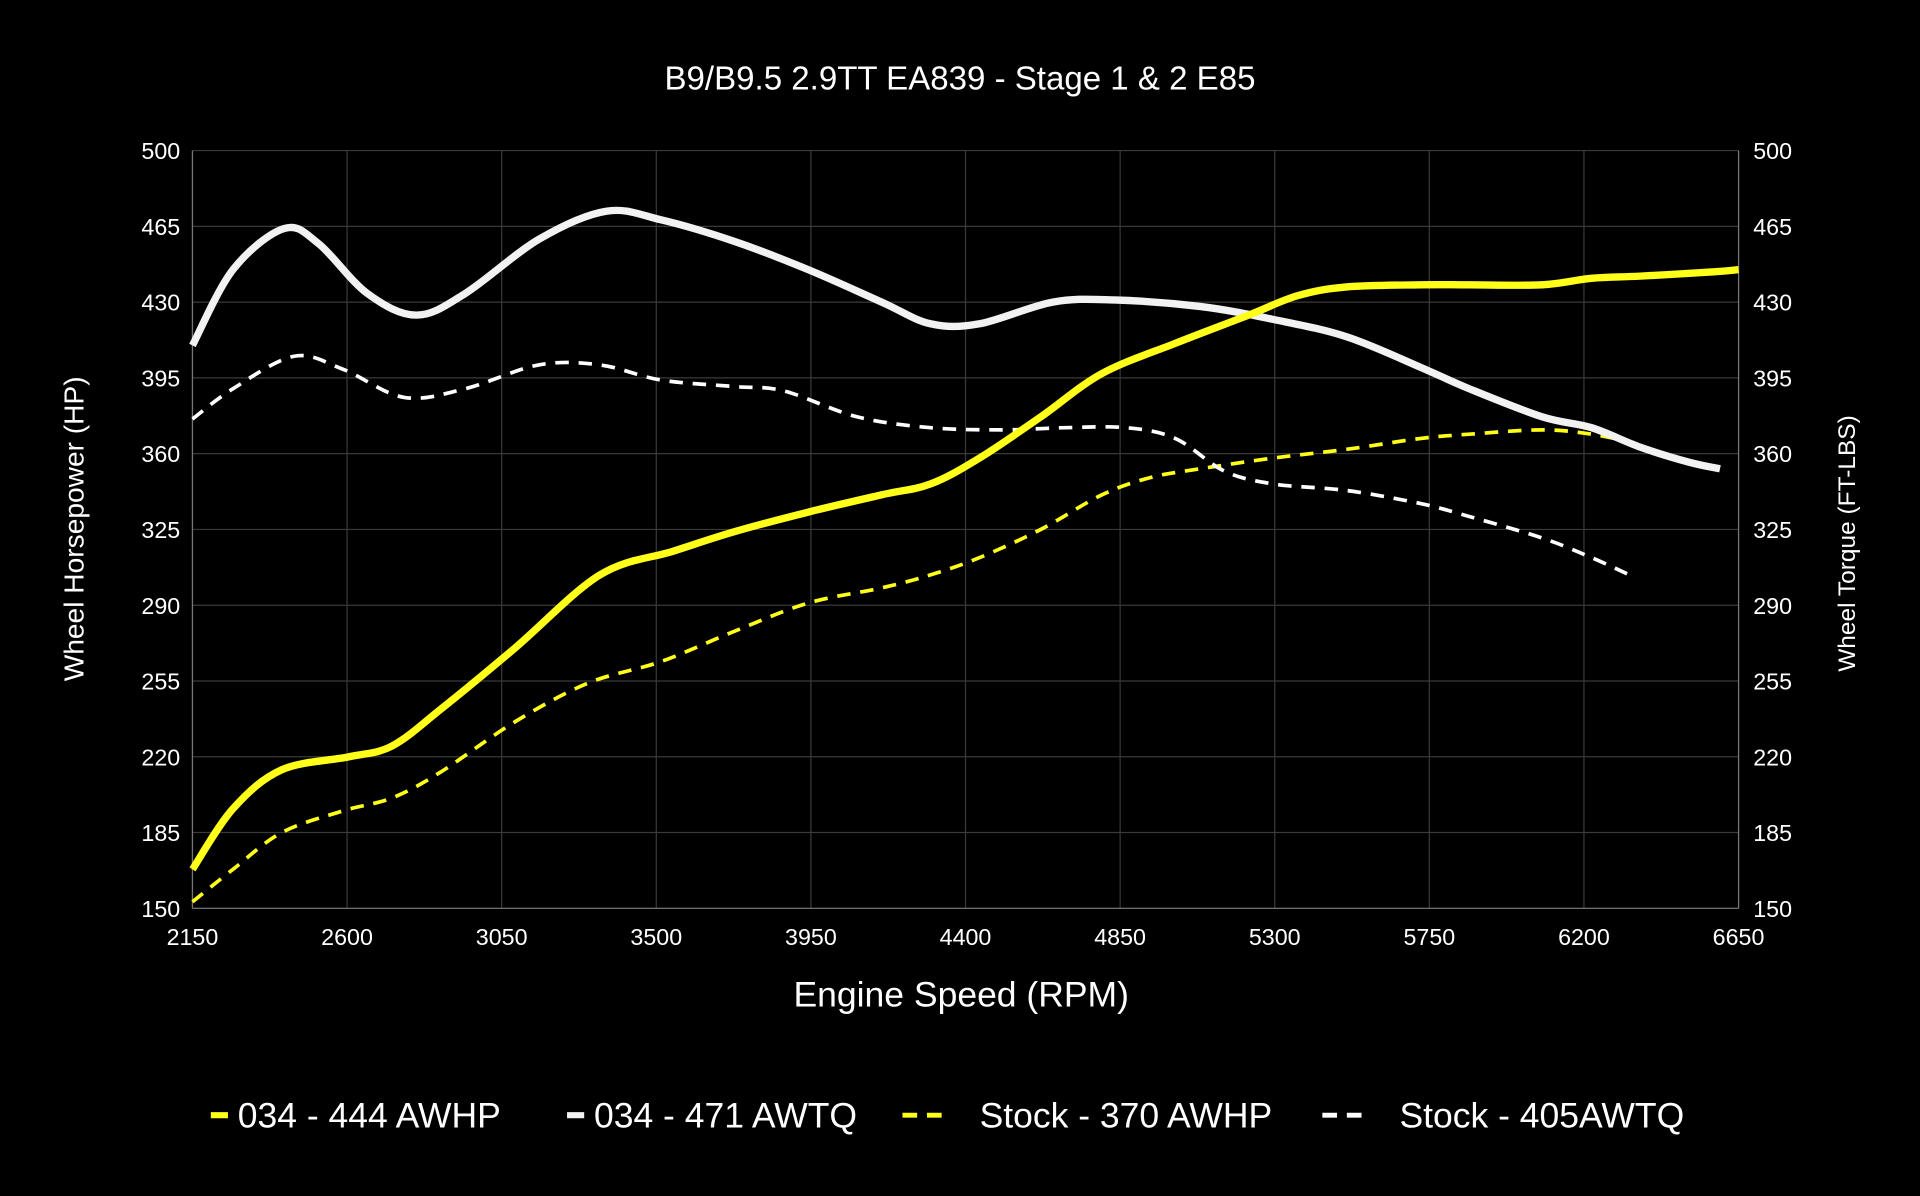  I want to click on x-axis-label: Engine Speed (RPM), so click(960, 994).